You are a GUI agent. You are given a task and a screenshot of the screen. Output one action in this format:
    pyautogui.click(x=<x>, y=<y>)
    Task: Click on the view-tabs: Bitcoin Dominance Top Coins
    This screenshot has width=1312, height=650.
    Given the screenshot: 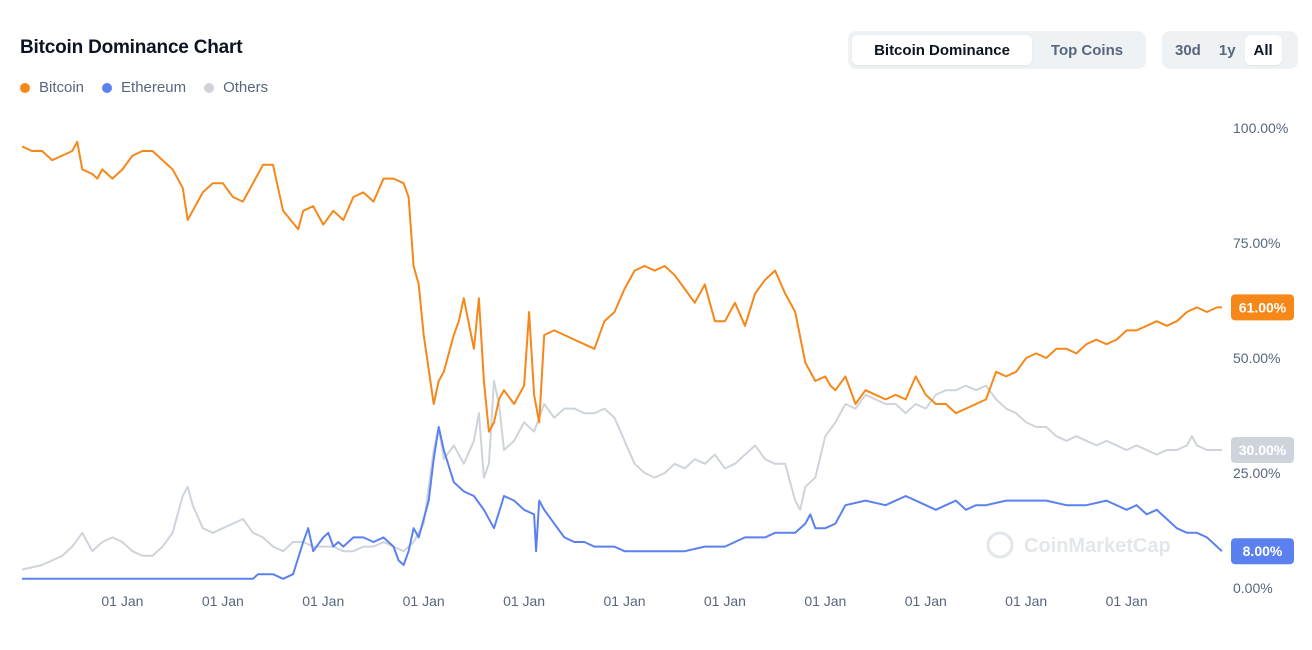 What is the action you would take?
    pyautogui.click(x=997, y=50)
    